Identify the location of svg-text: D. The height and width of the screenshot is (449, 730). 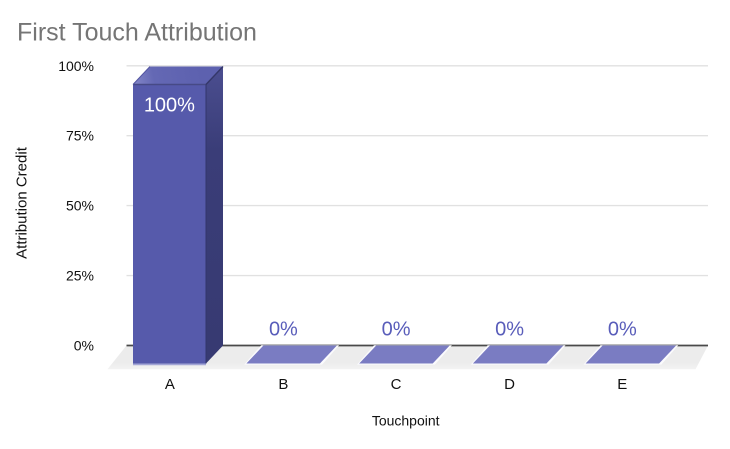
(509, 384).